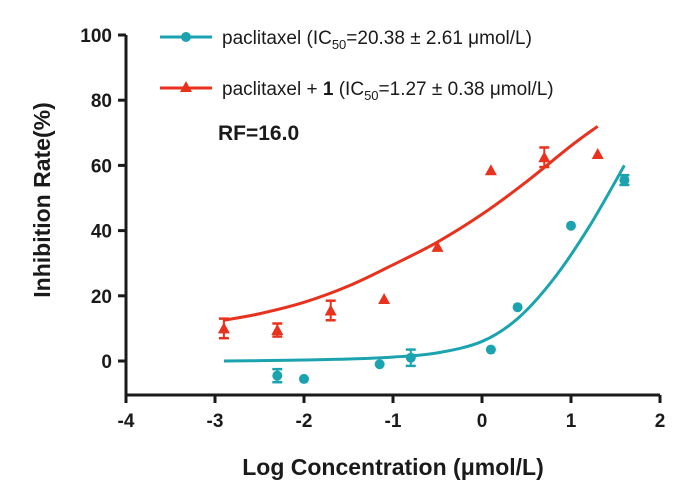 Image resolution: width=700 pixels, height=493 pixels. What do you see at coordinates (393, 421) in the screenshot?
I see `x-tick-label: -1` at bounding box center [393, 421].